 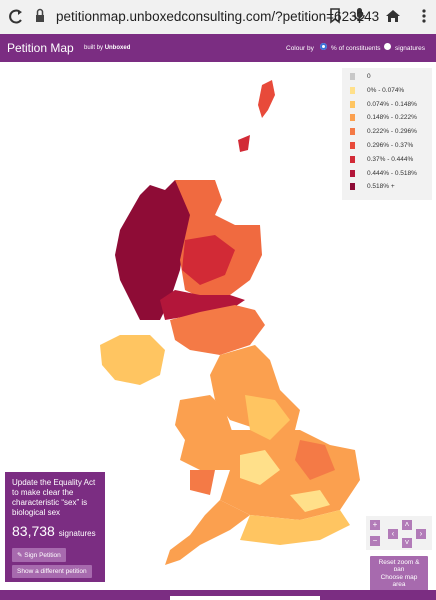 I want to click on built-by: built by Unboxed, so click(x=107, y=48).